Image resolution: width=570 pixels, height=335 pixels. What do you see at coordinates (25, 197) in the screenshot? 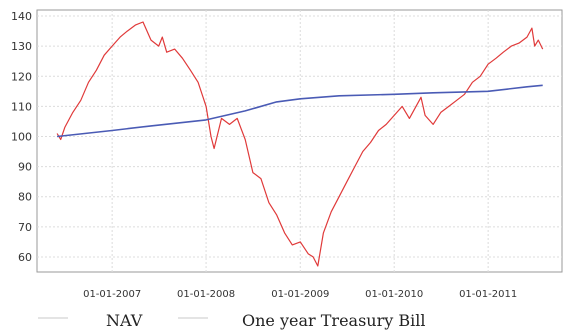
I see `y-tick-label: 80` at bounding box center [25, 197].